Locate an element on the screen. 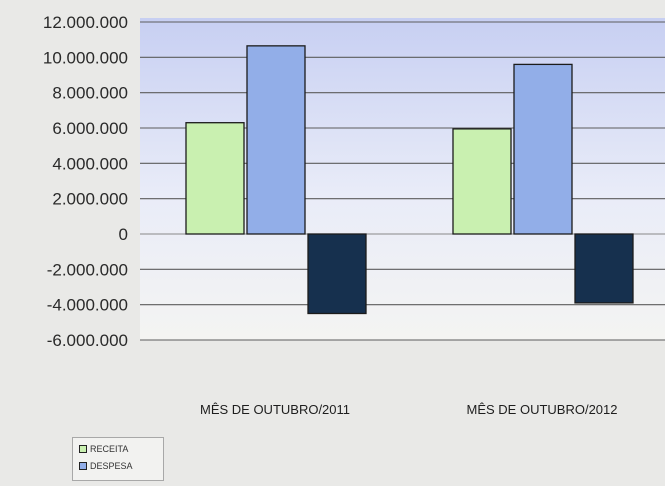  legend-swatch-receita is located at coordinates (83, 449).